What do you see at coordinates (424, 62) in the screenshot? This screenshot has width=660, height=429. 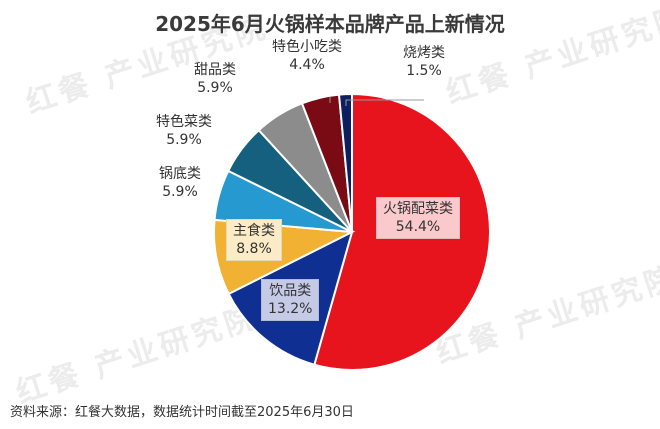 I see `slice-label: 烧烤类 1.5%` at bounding box center [424, 62].